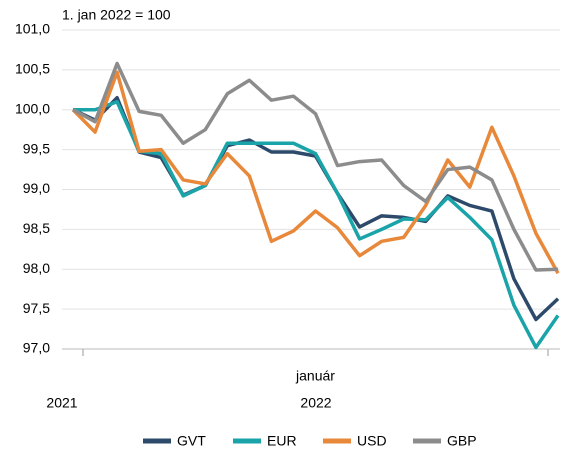 The width and height of the screenshot is (568, 455). What do you see at coordinates (36, 188) in the screenshot?
I see `y-tick-label: 99,0` at bounding box center [36, 188].